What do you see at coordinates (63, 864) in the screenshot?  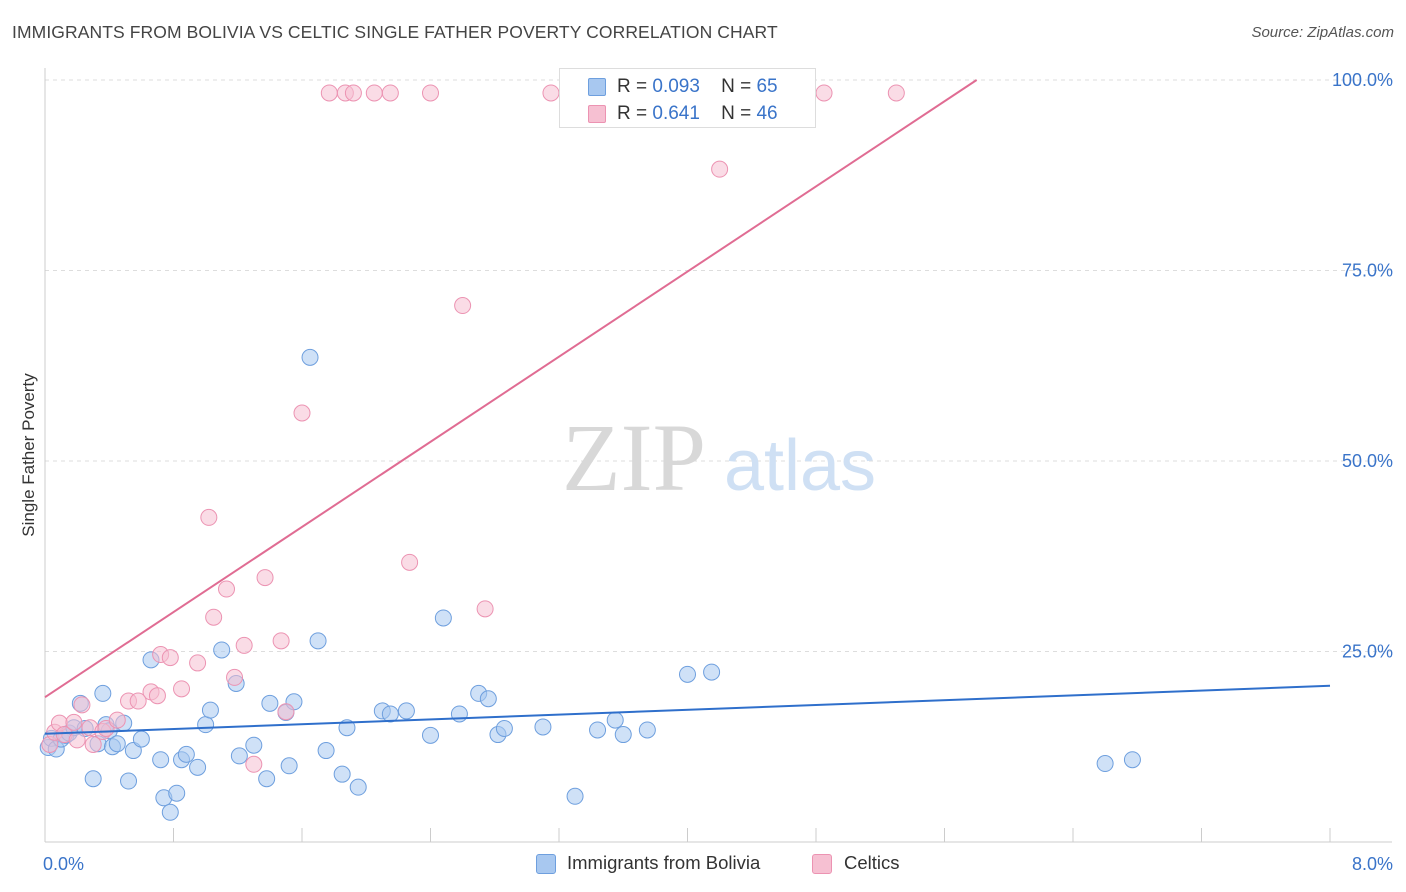 I see `x-tick-label: 0.0%` at bounding box center [63, 864].